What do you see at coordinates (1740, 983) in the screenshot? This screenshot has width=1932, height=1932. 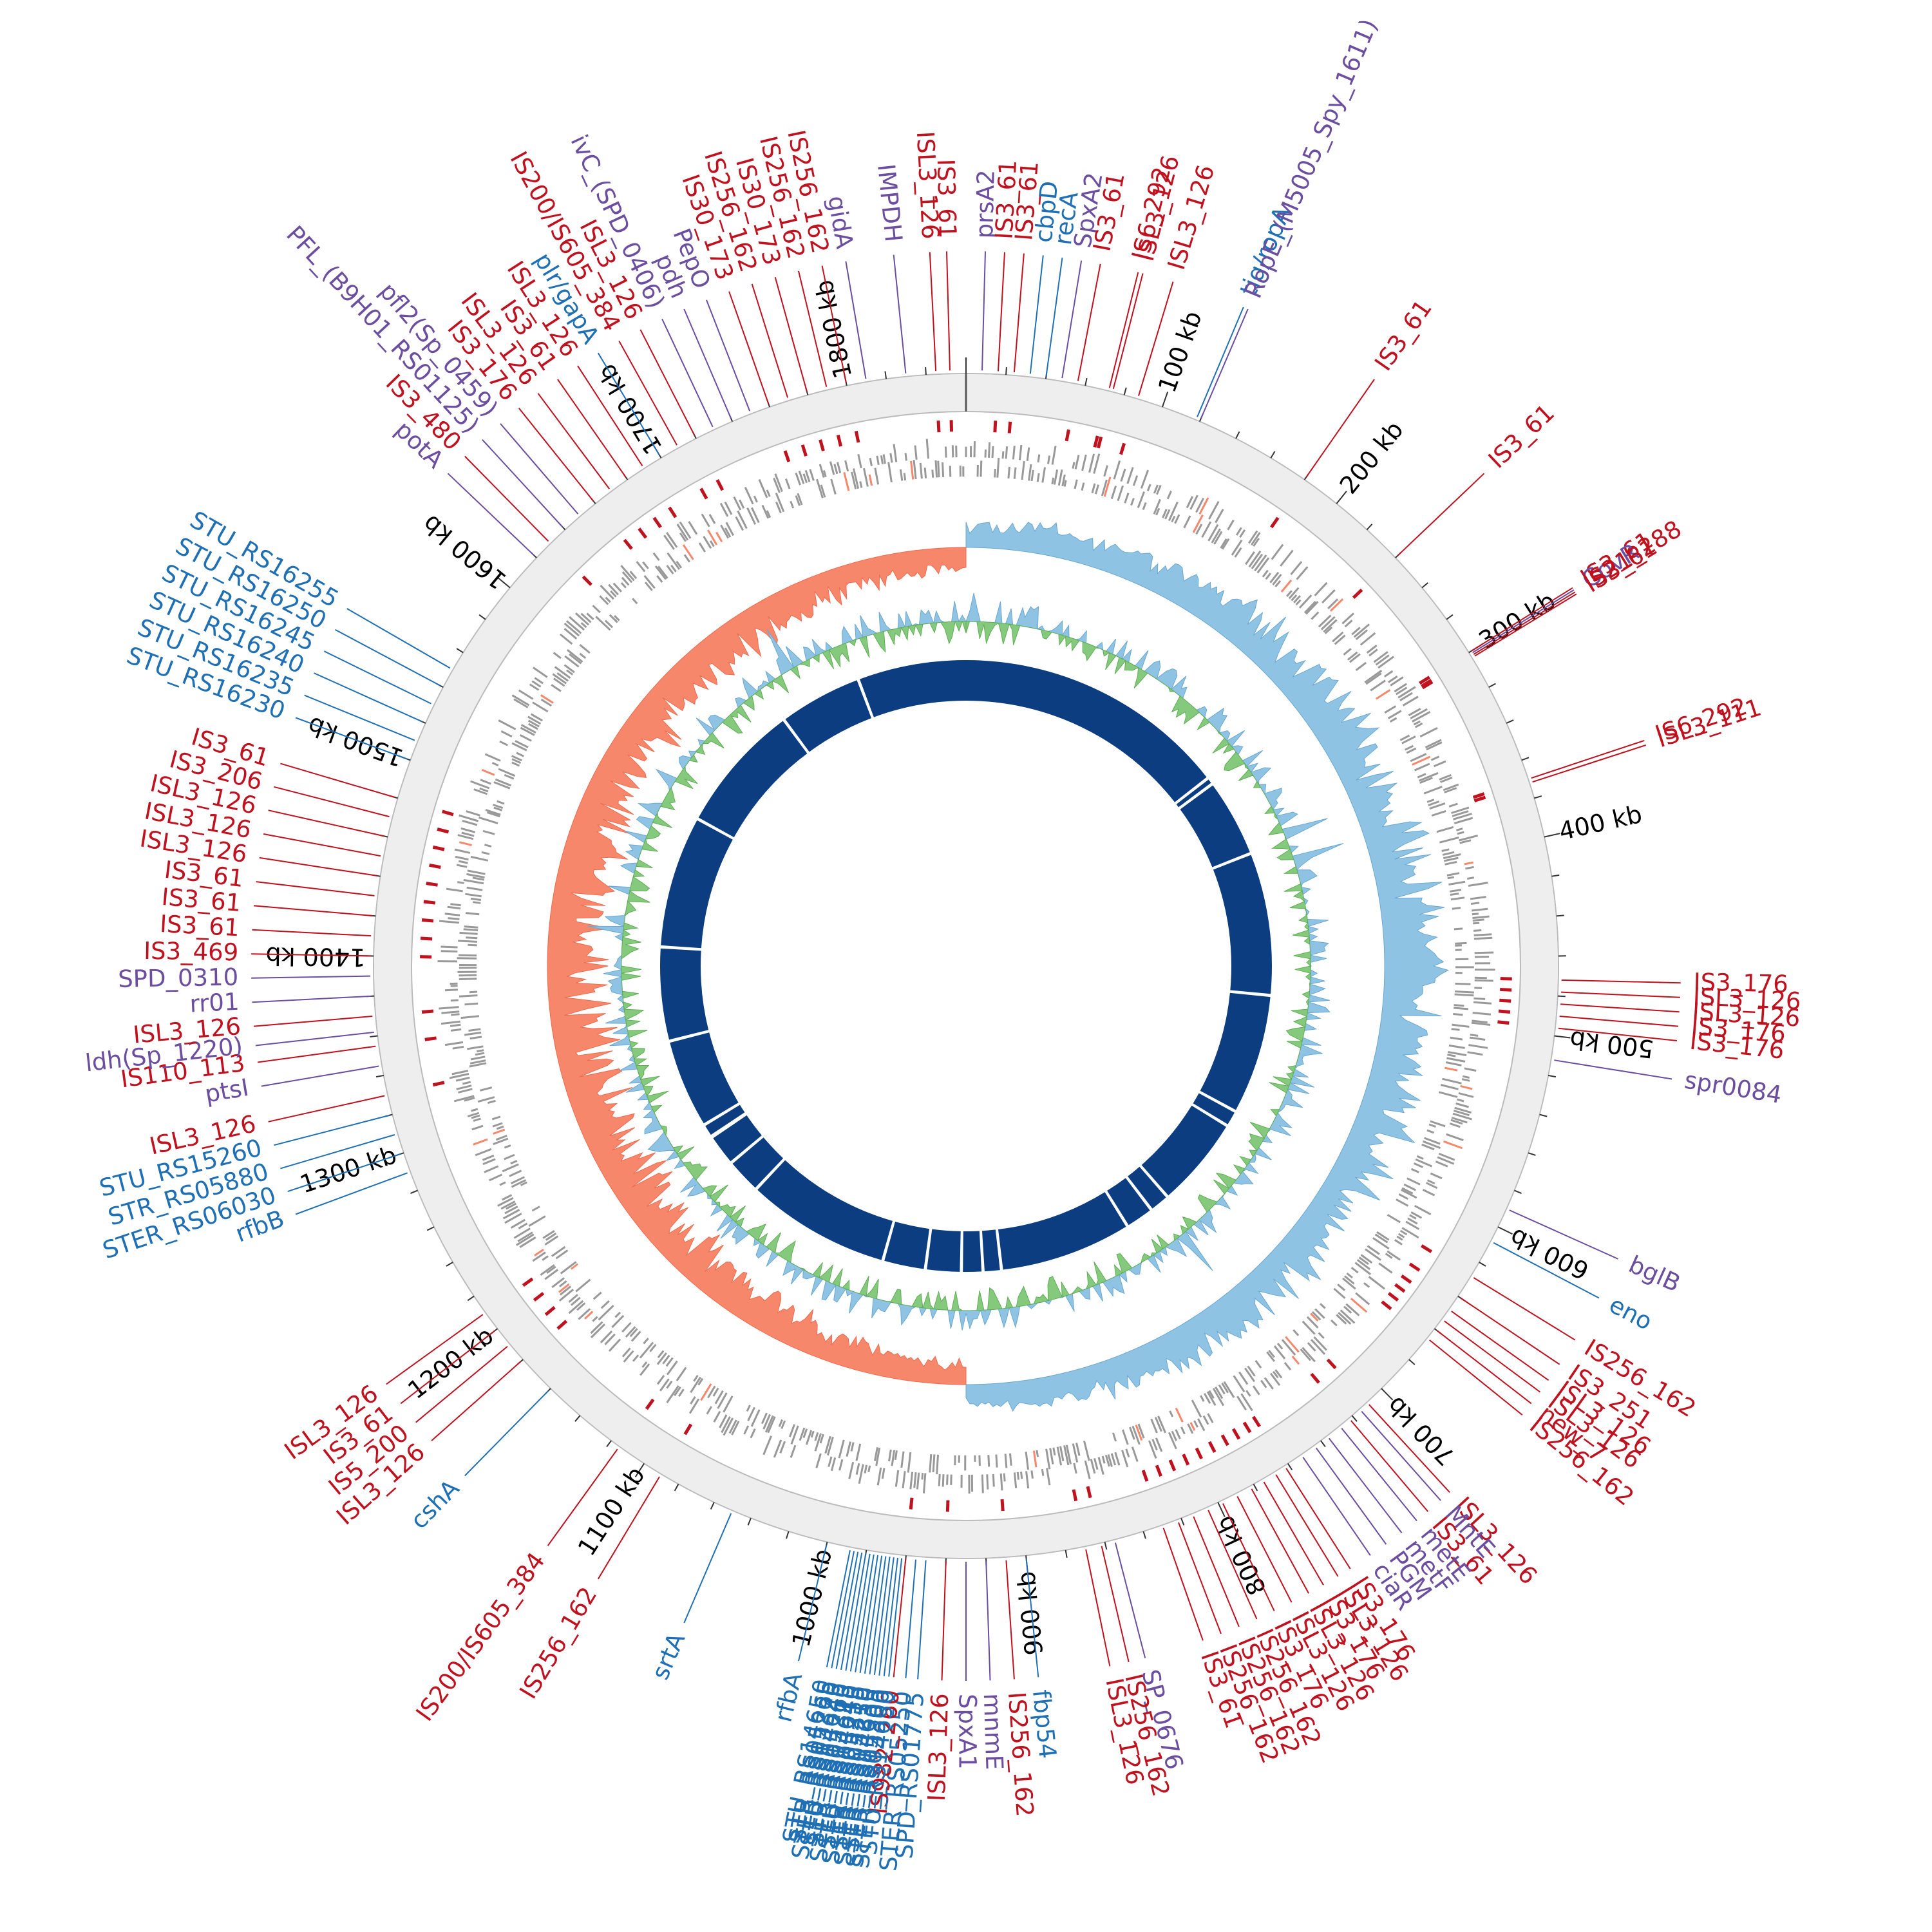 I see `feature-label: IS3_176` at bounding box center [1740, 983].